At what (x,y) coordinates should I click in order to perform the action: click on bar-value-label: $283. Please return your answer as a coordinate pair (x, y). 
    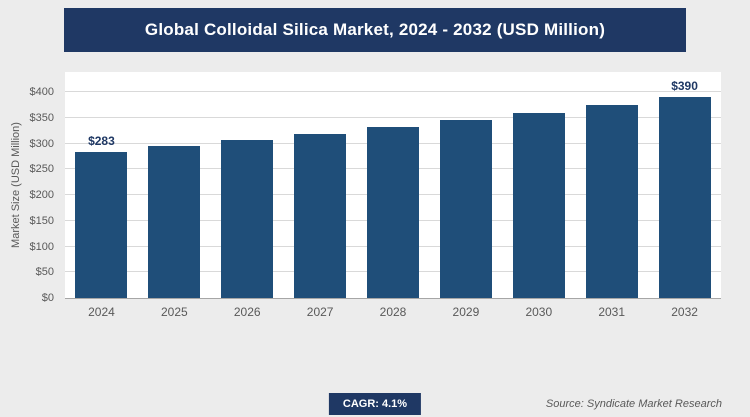
    Looking at the image, I should click on (101, 141).